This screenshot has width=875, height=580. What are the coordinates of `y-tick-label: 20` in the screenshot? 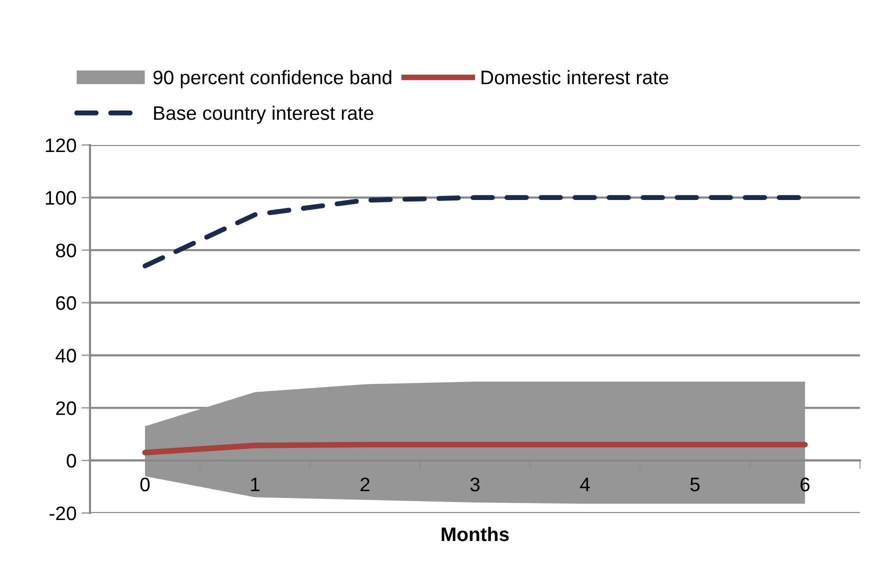 It's located at (66, 408).